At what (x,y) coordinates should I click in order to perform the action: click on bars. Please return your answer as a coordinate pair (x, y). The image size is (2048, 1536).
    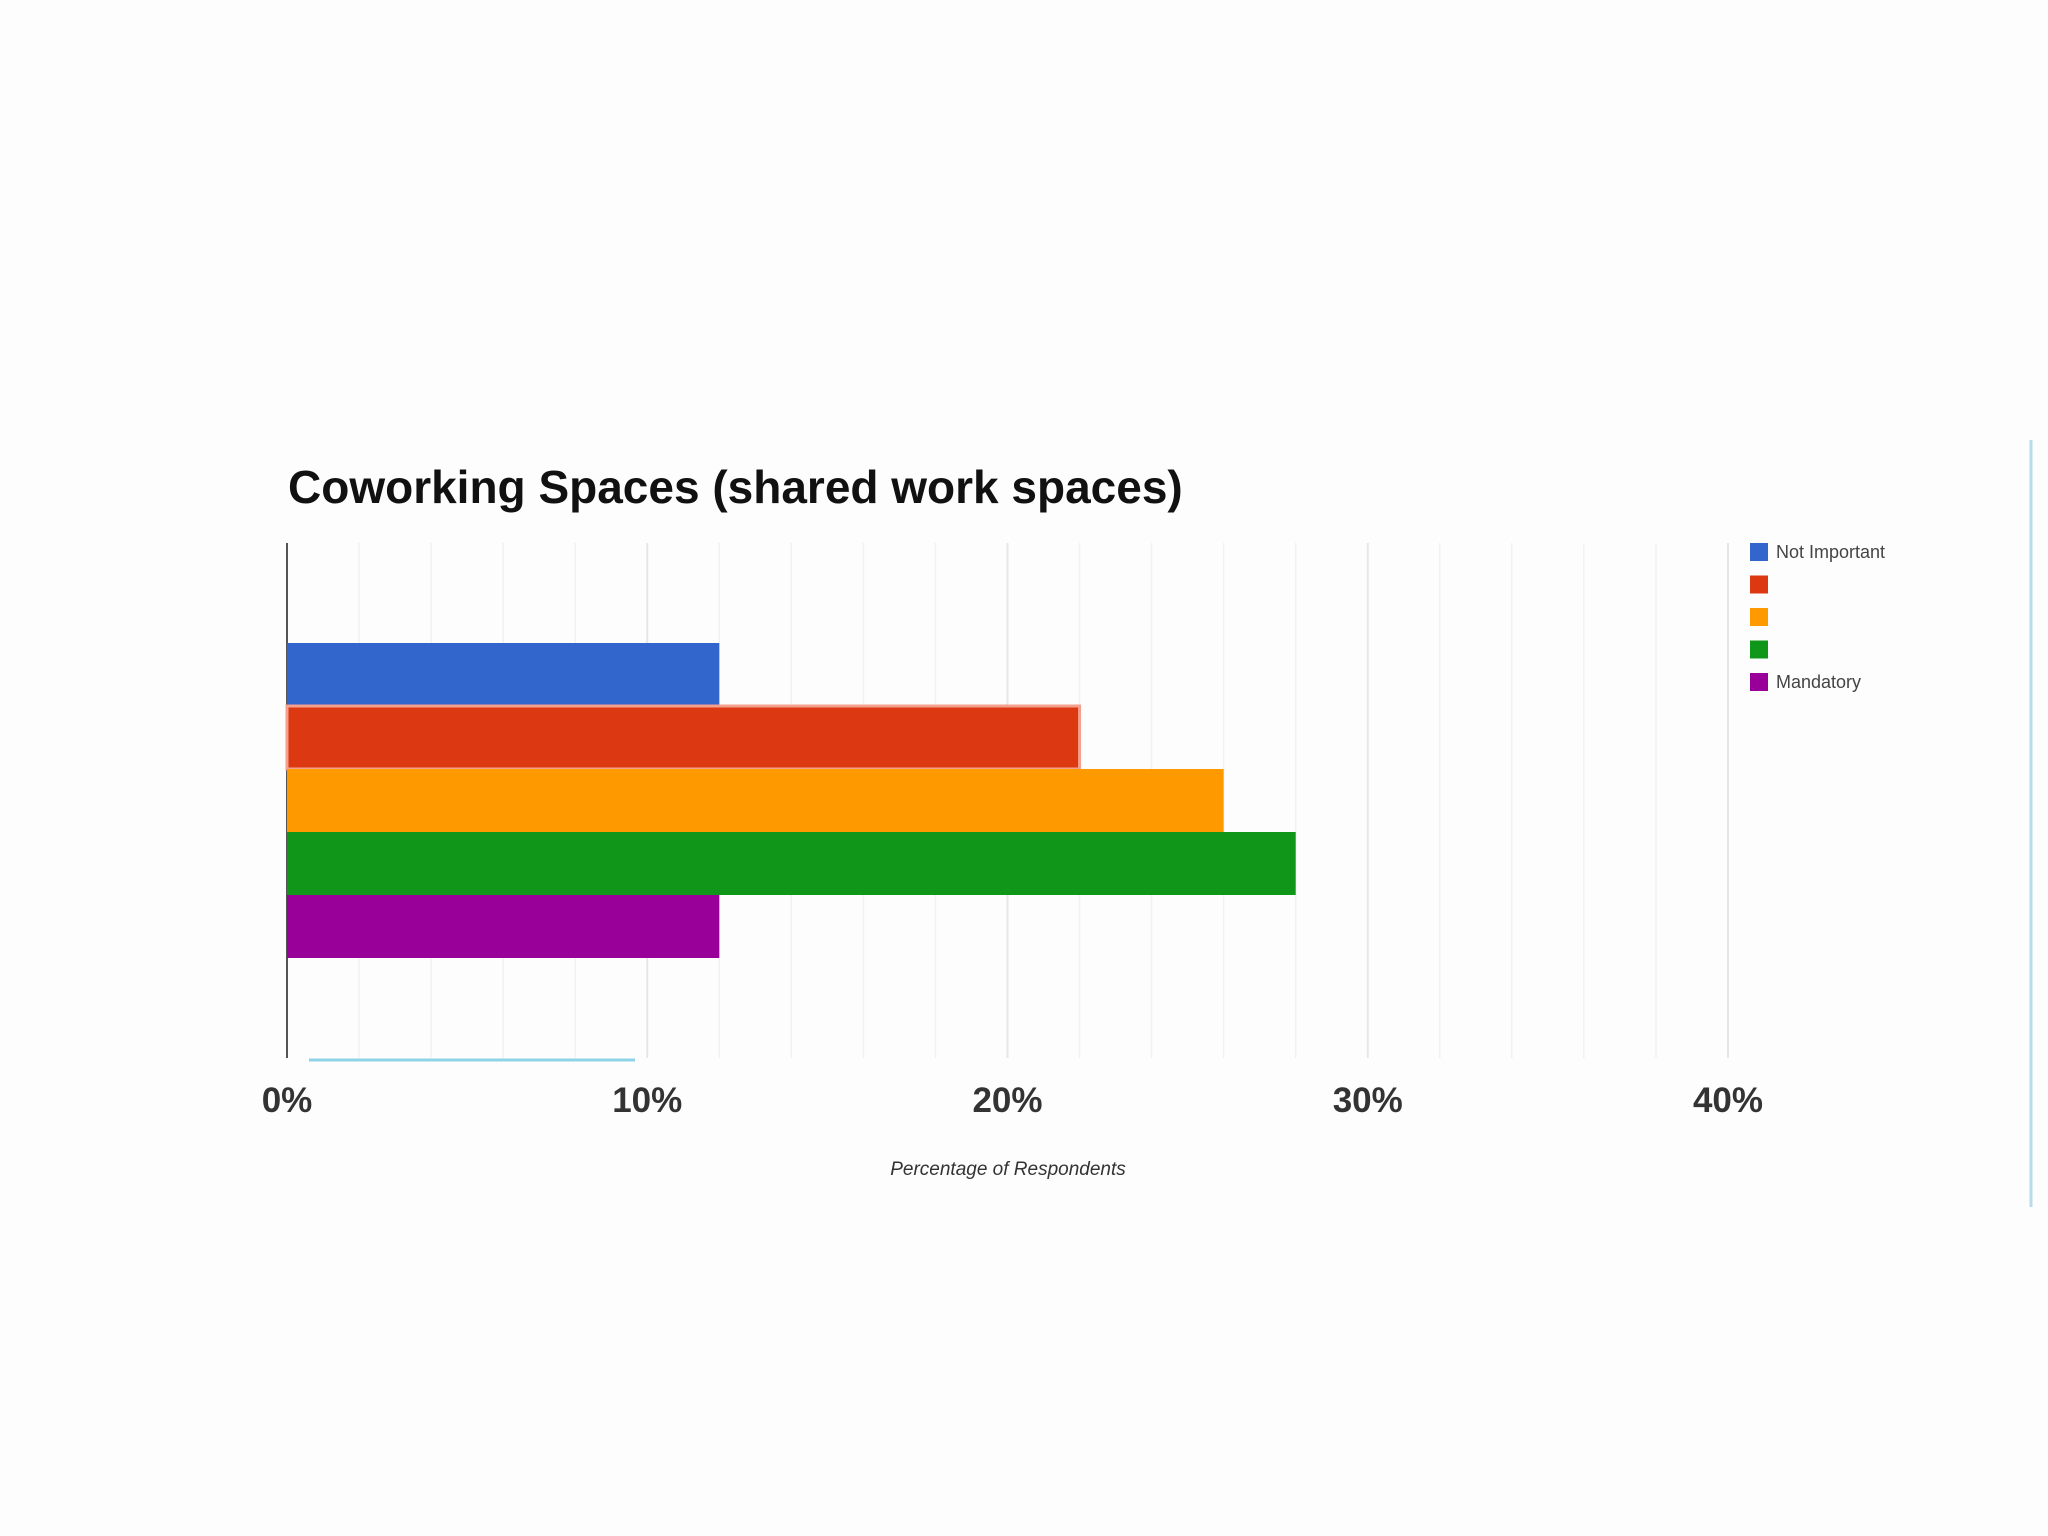
    Looking at the image, I should click on (790, 800).